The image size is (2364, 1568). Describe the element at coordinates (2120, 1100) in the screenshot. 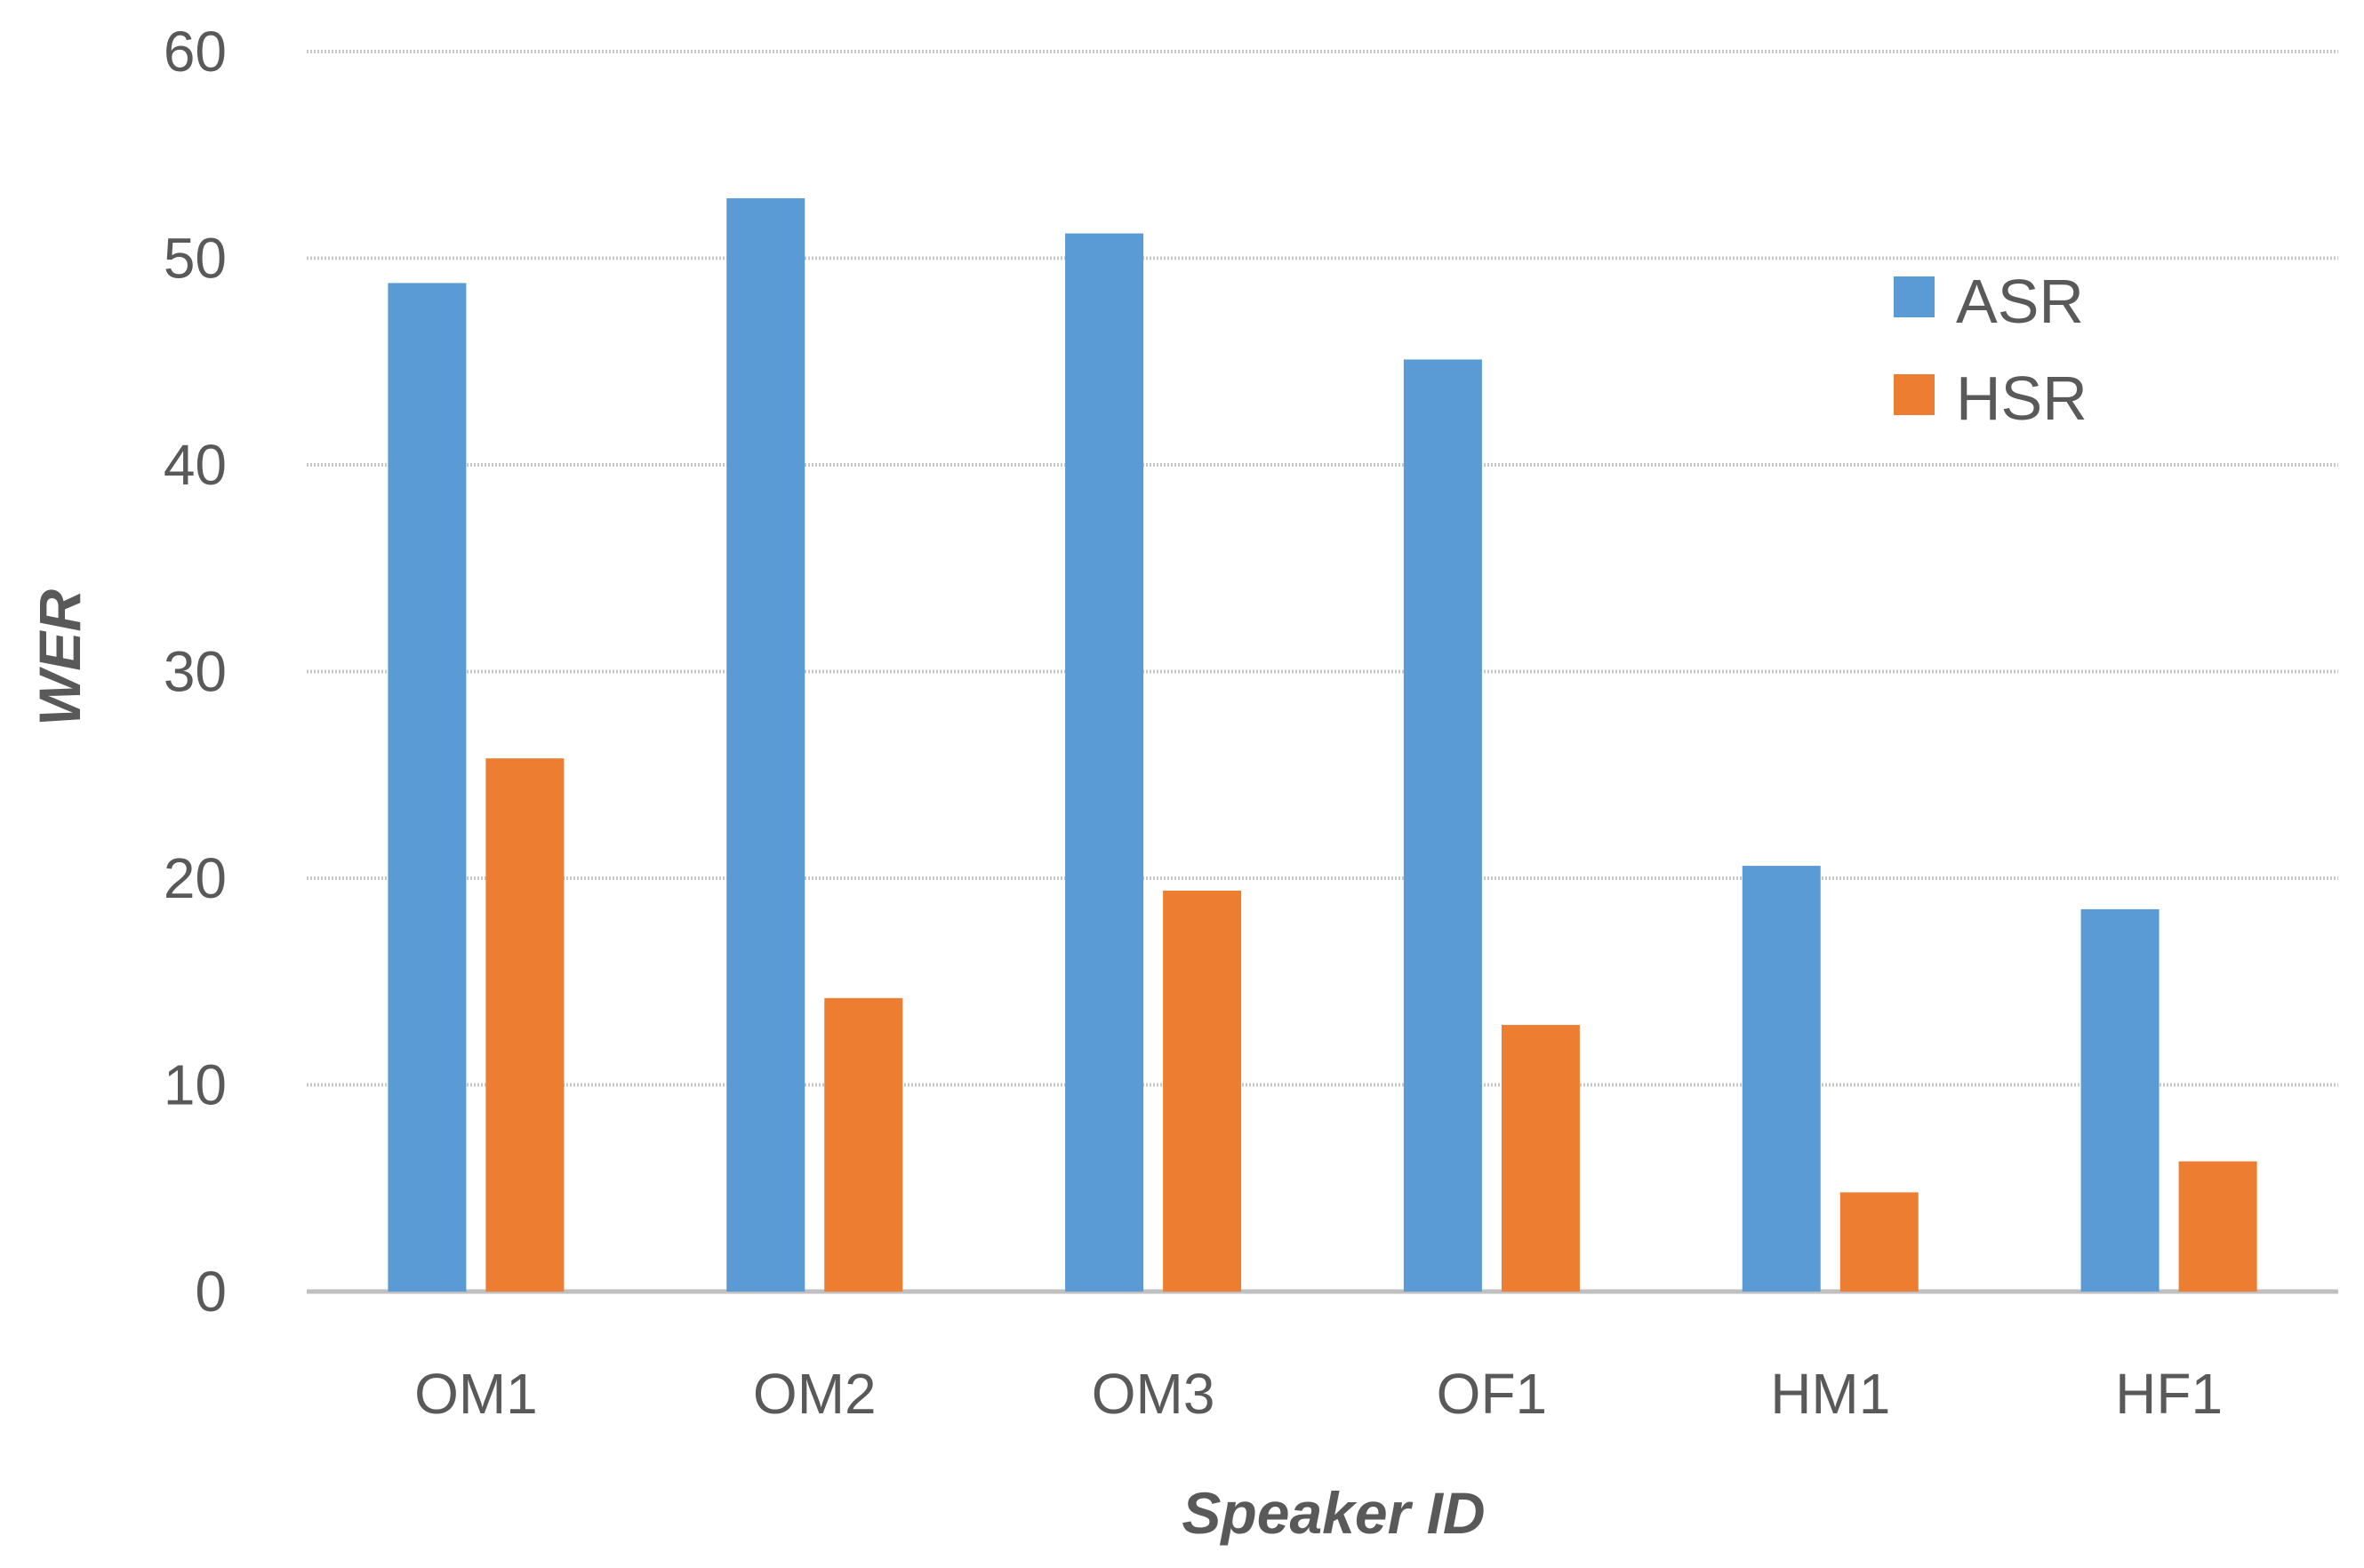

I see `bar-asr-hf1` at that location.